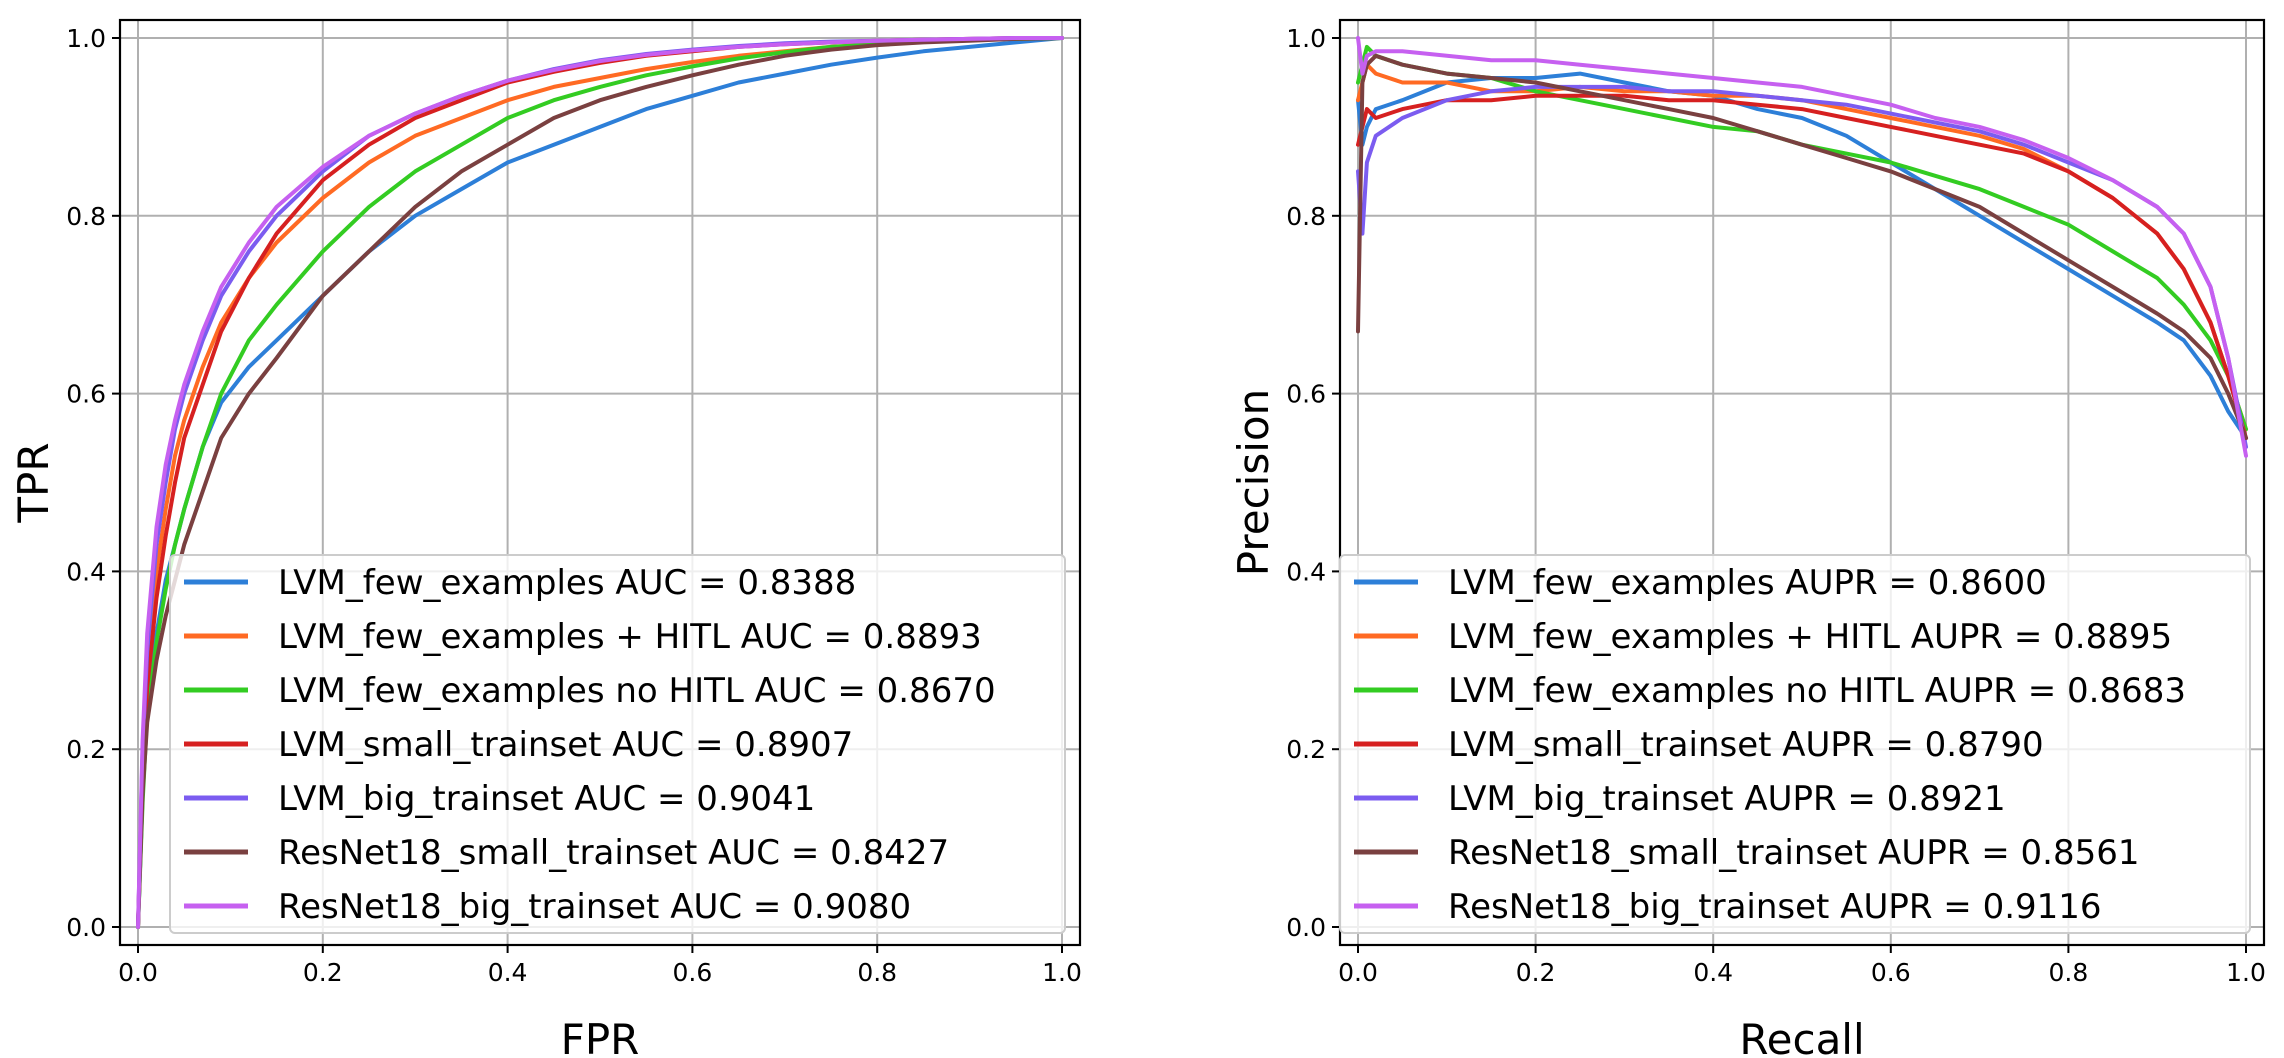 The height and width of the screenshot is (1058, 2284). Describe the element at coordinates (565, 745) in the screenshot. I see `legend-entry-3: LVM_small_trainset AUC = 0.8907` at that location.